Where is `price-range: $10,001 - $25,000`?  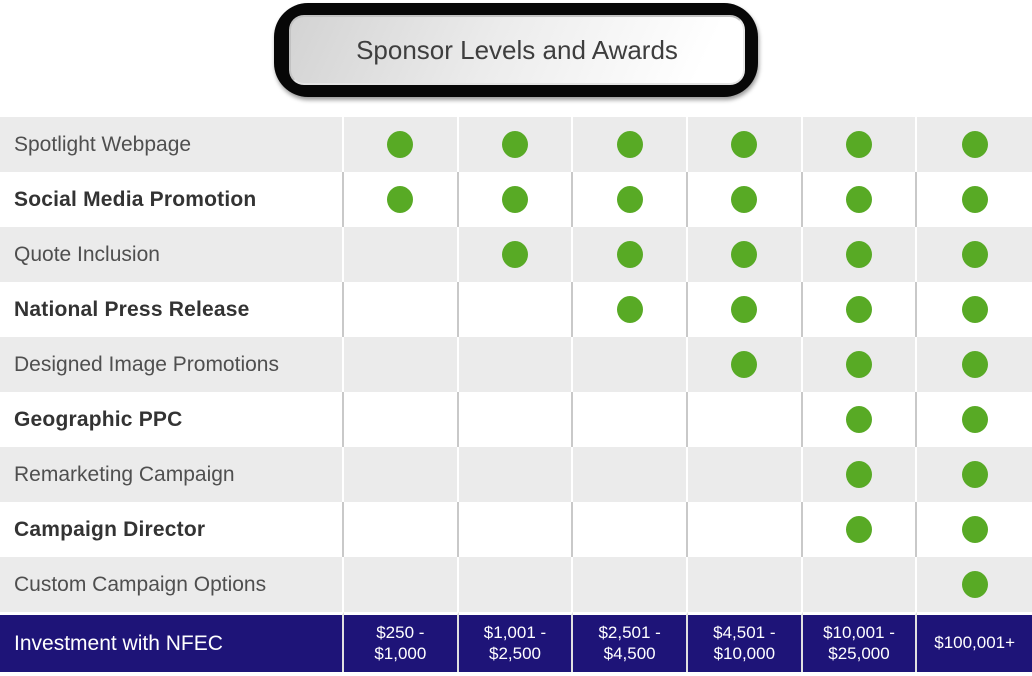 price-range: $10,001 - $25,000 is located at coordinates (860, 642).